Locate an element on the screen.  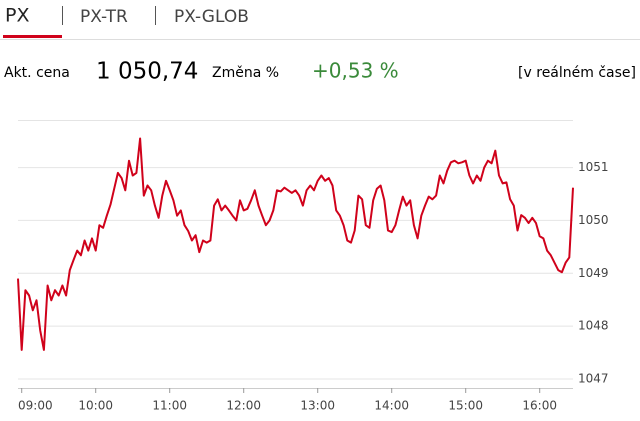
y-tick-label: 1050 is located at coordinates (593, 220).